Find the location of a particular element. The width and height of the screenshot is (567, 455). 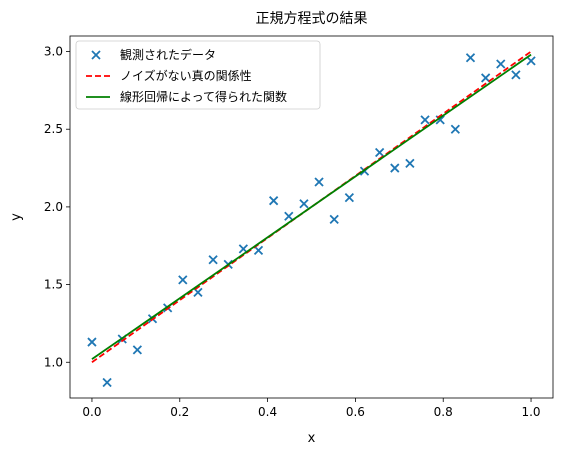

y-tick-label: 1.5 is located at coordinates (53, 285).